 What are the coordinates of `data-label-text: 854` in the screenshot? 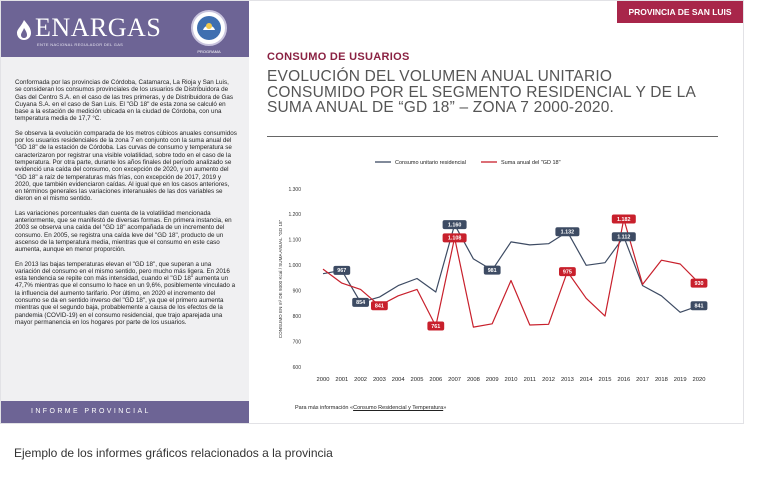 It's located at (360, 303).